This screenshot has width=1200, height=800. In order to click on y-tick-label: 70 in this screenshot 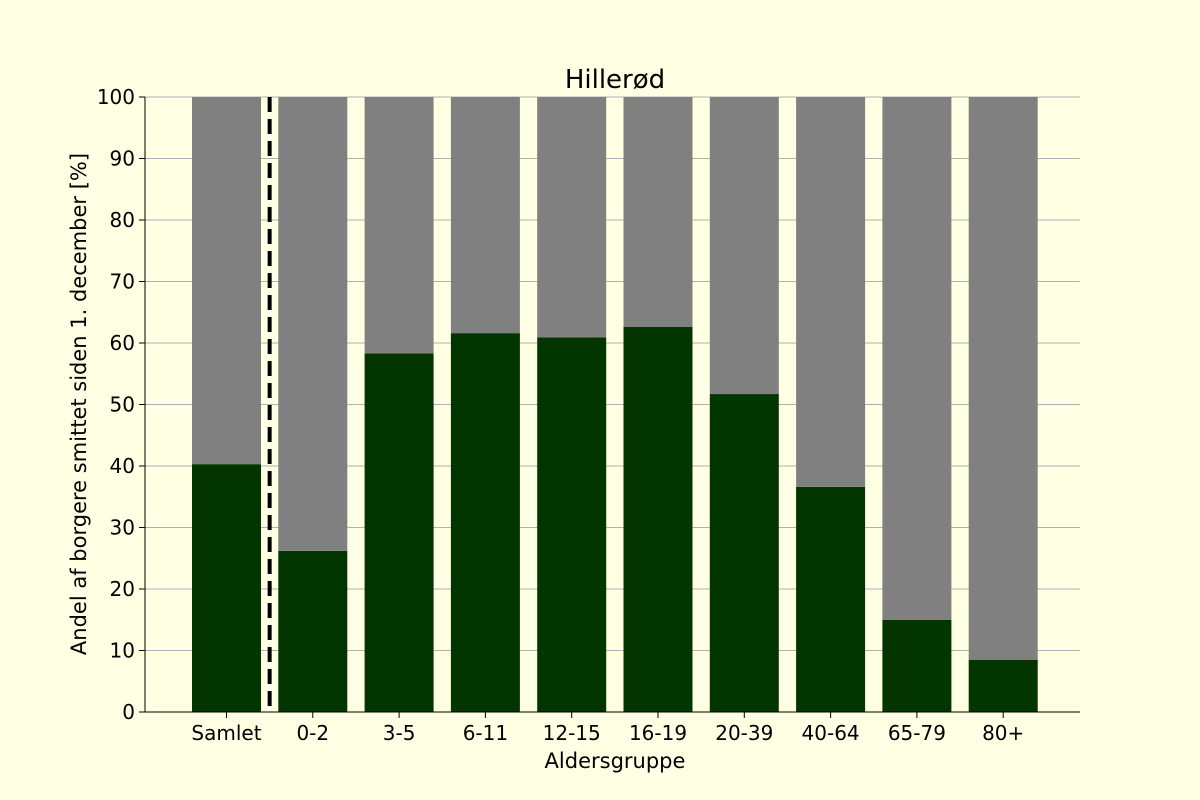, I will do `click(122, 282)`.